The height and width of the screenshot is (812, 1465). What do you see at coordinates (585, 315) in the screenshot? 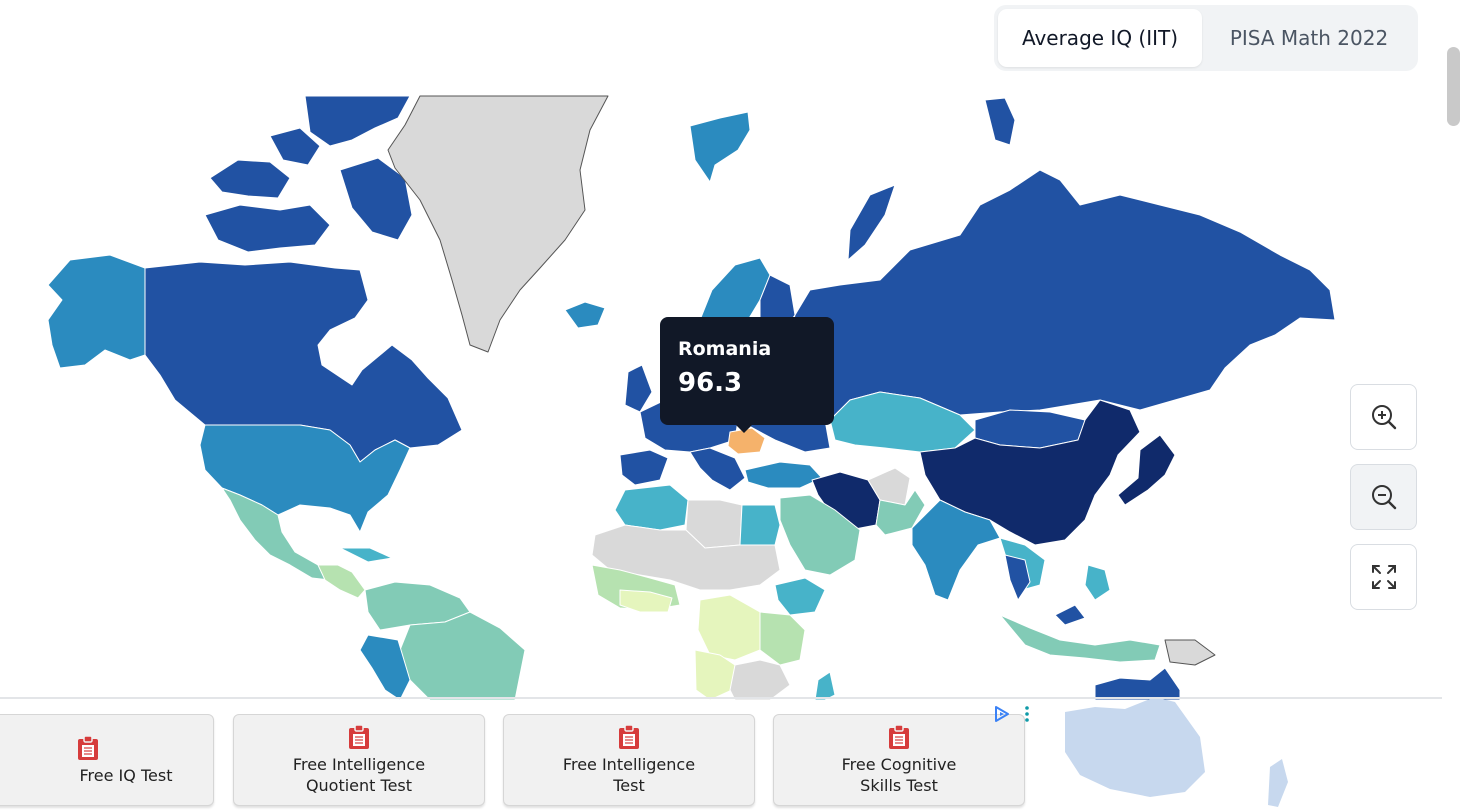
I see `country-iceland` at bounding box center [585, 315].